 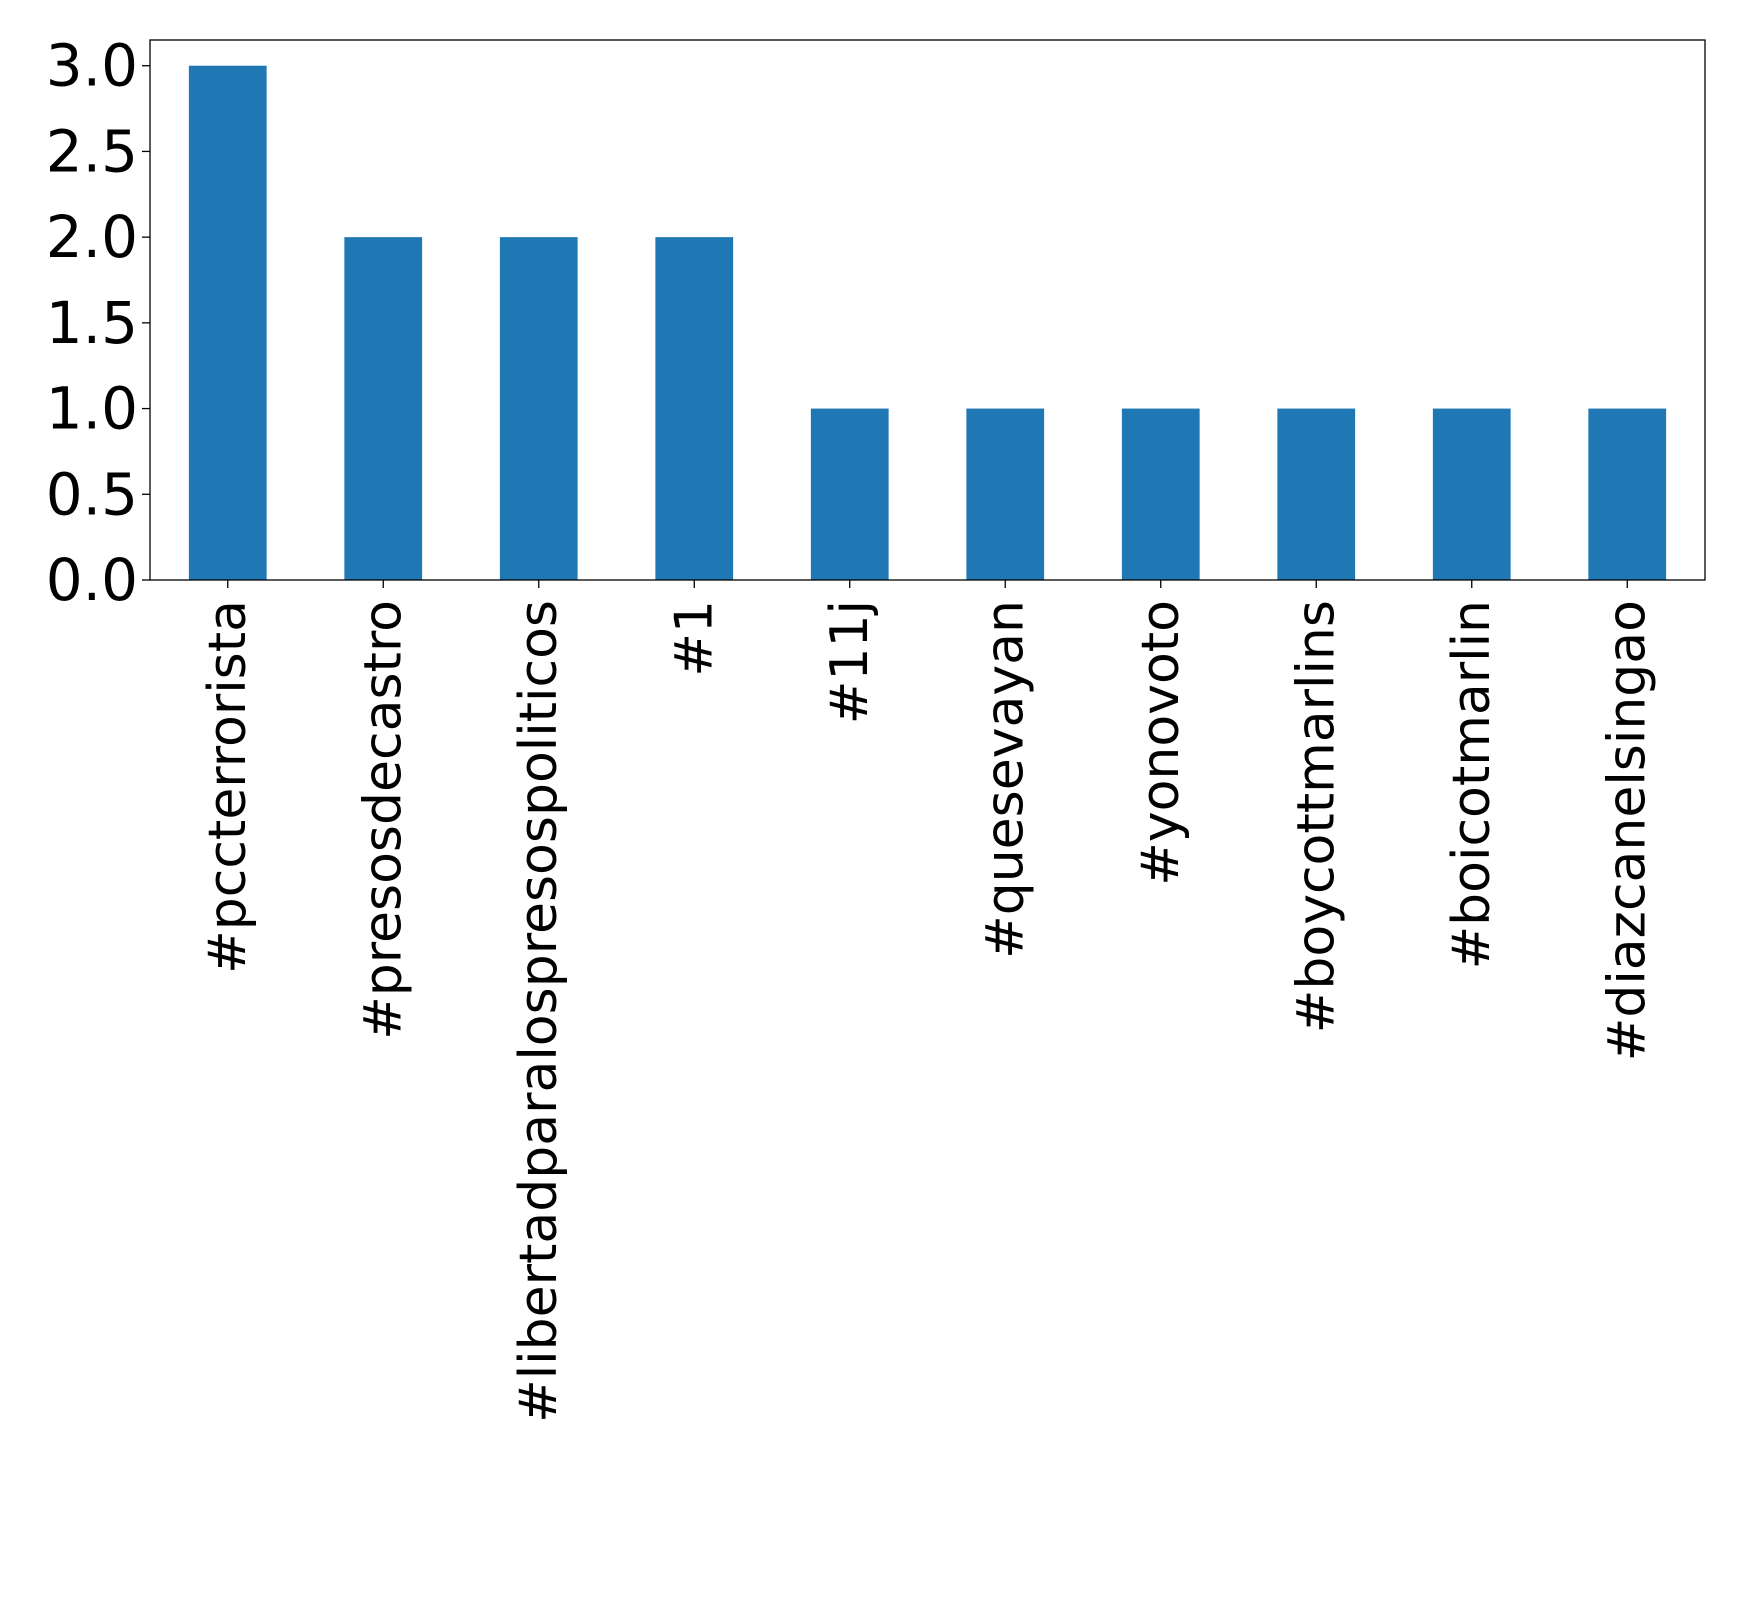 I want to click on y-tick-label: 1.5, so click(x=92, y=323).